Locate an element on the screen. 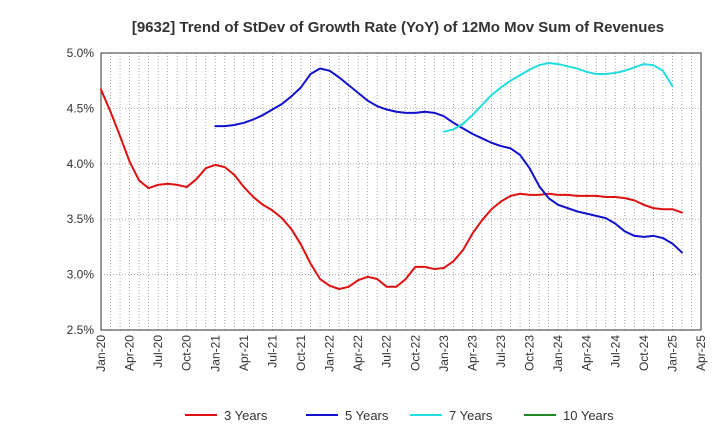 The image size is (720, 440). x-tick-label: Jul-21 is located at coordinates (272, 351).